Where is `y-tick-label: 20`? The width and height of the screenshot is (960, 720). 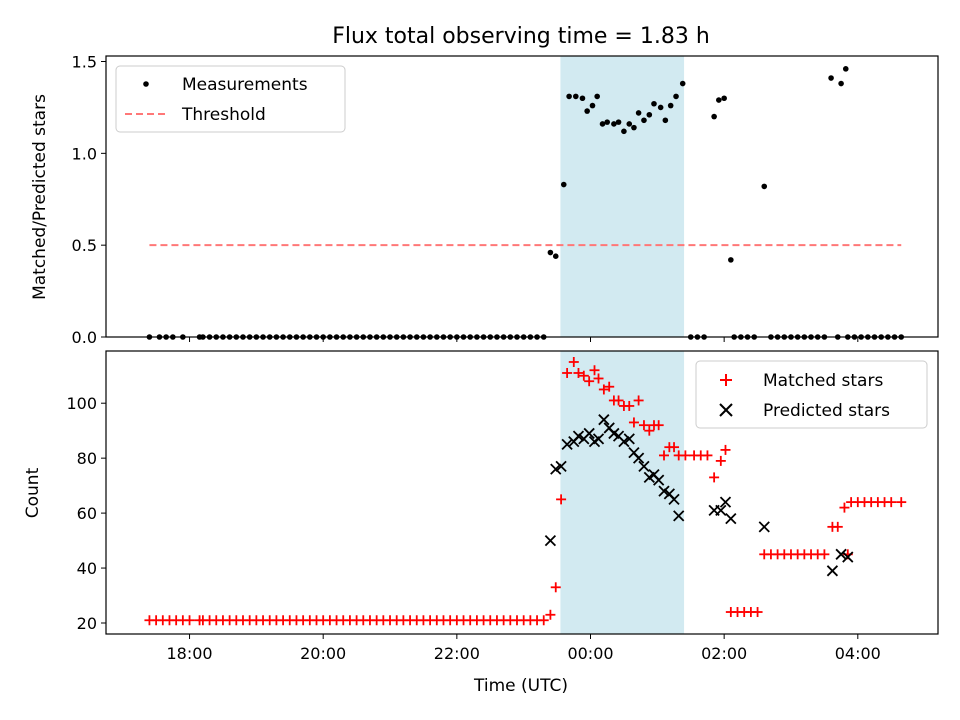
y-tick-label: 20 is located at coordinates (87, 623).